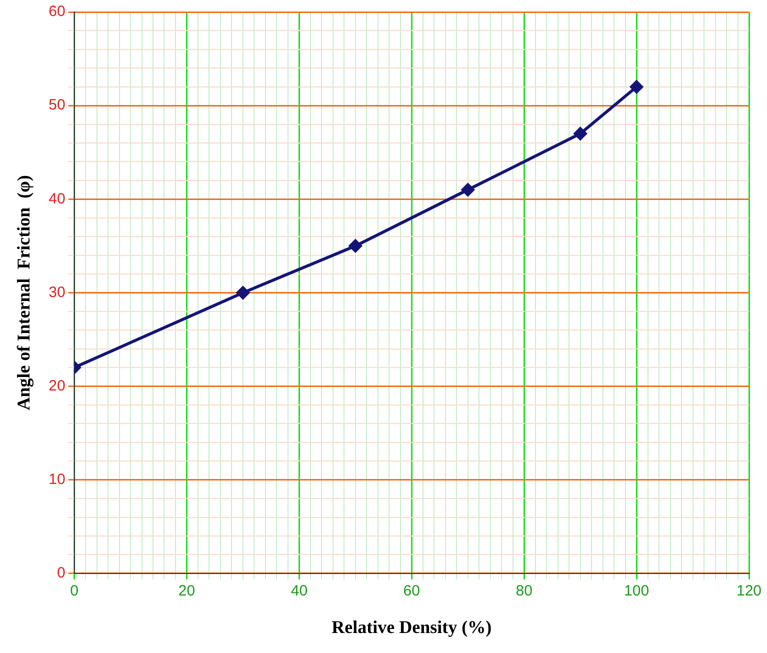 The width and height of the screenshot is (767, 653). I want to click on x-tick-label: 100, so click(637, 591).